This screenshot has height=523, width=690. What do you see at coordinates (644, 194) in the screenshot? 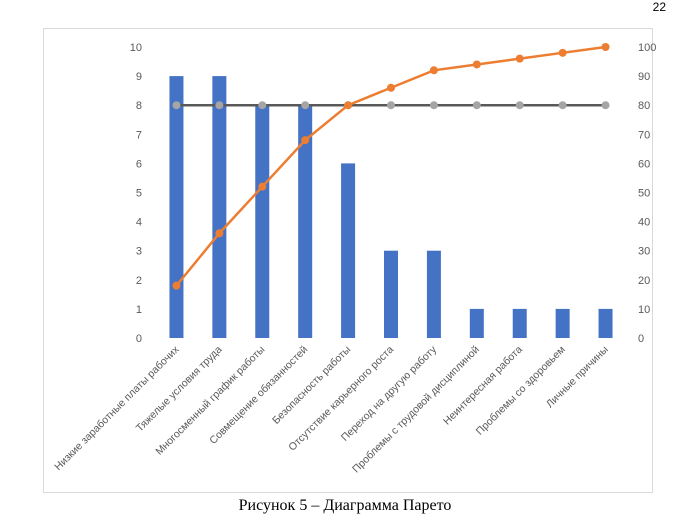
I see `y2-tick-label: 50` at bounding box center [644, 194].